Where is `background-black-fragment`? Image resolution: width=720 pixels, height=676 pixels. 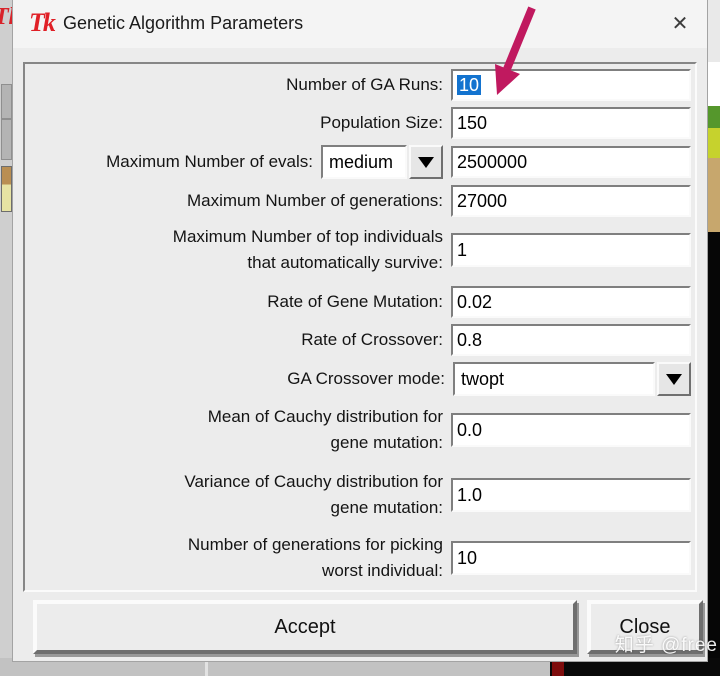
background-black-fragment is located at coordinates (714, 454).